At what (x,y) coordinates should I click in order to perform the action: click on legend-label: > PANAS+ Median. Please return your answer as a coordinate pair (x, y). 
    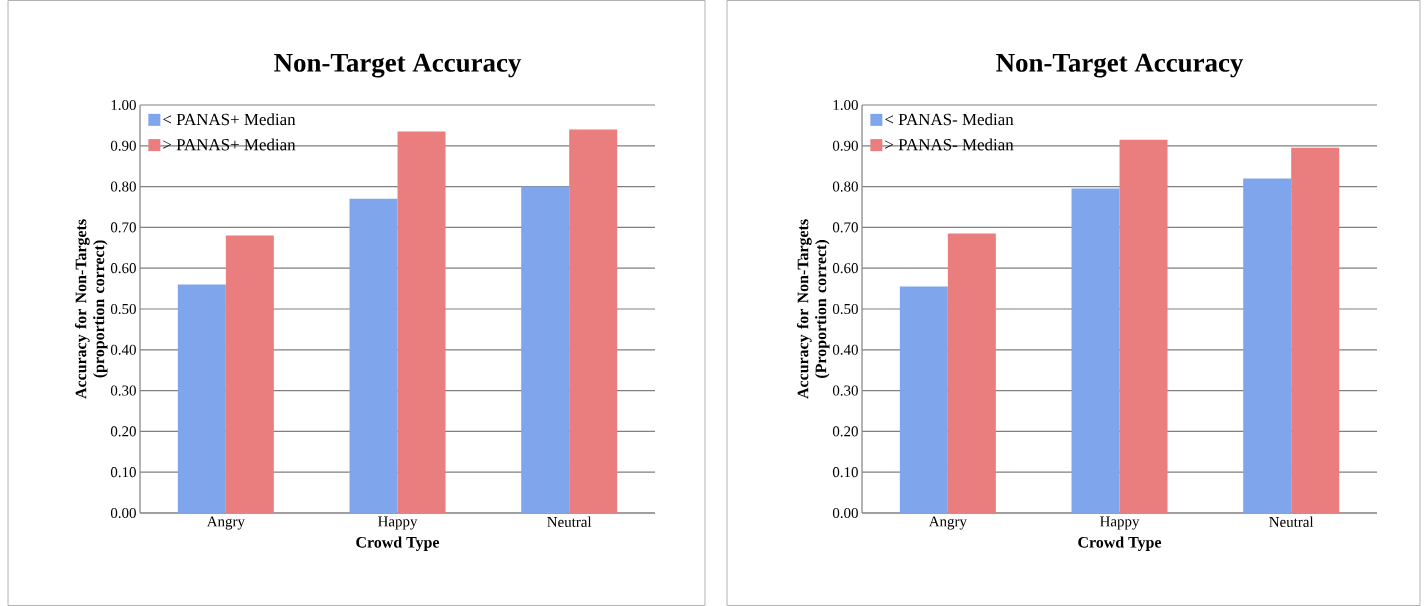
    Looking at the image, I should click on (229, 144).